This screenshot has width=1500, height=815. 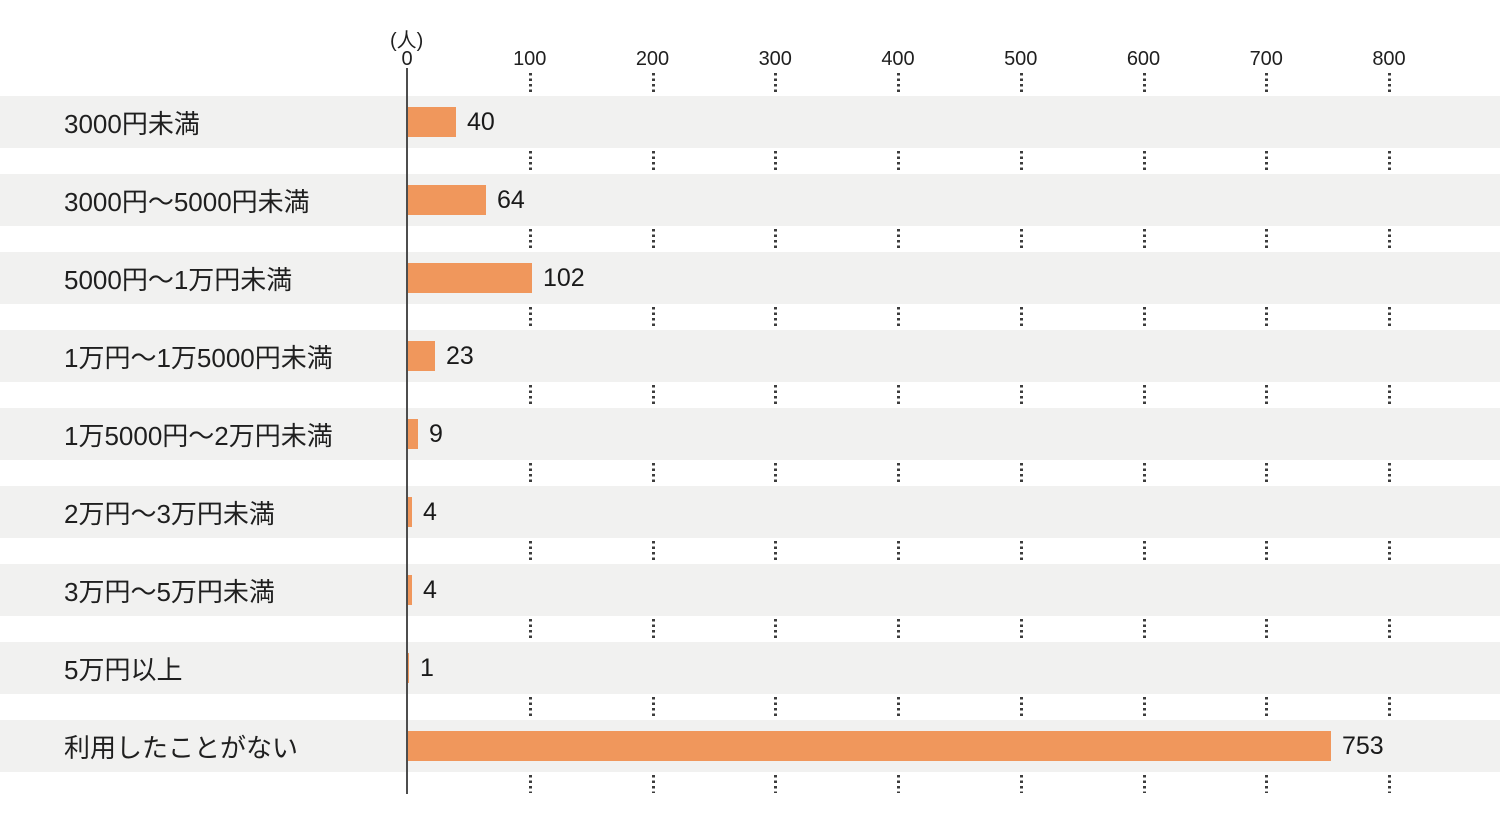 I want to click on chart-row: 3000円未満 40, so click(x=750, y=122).